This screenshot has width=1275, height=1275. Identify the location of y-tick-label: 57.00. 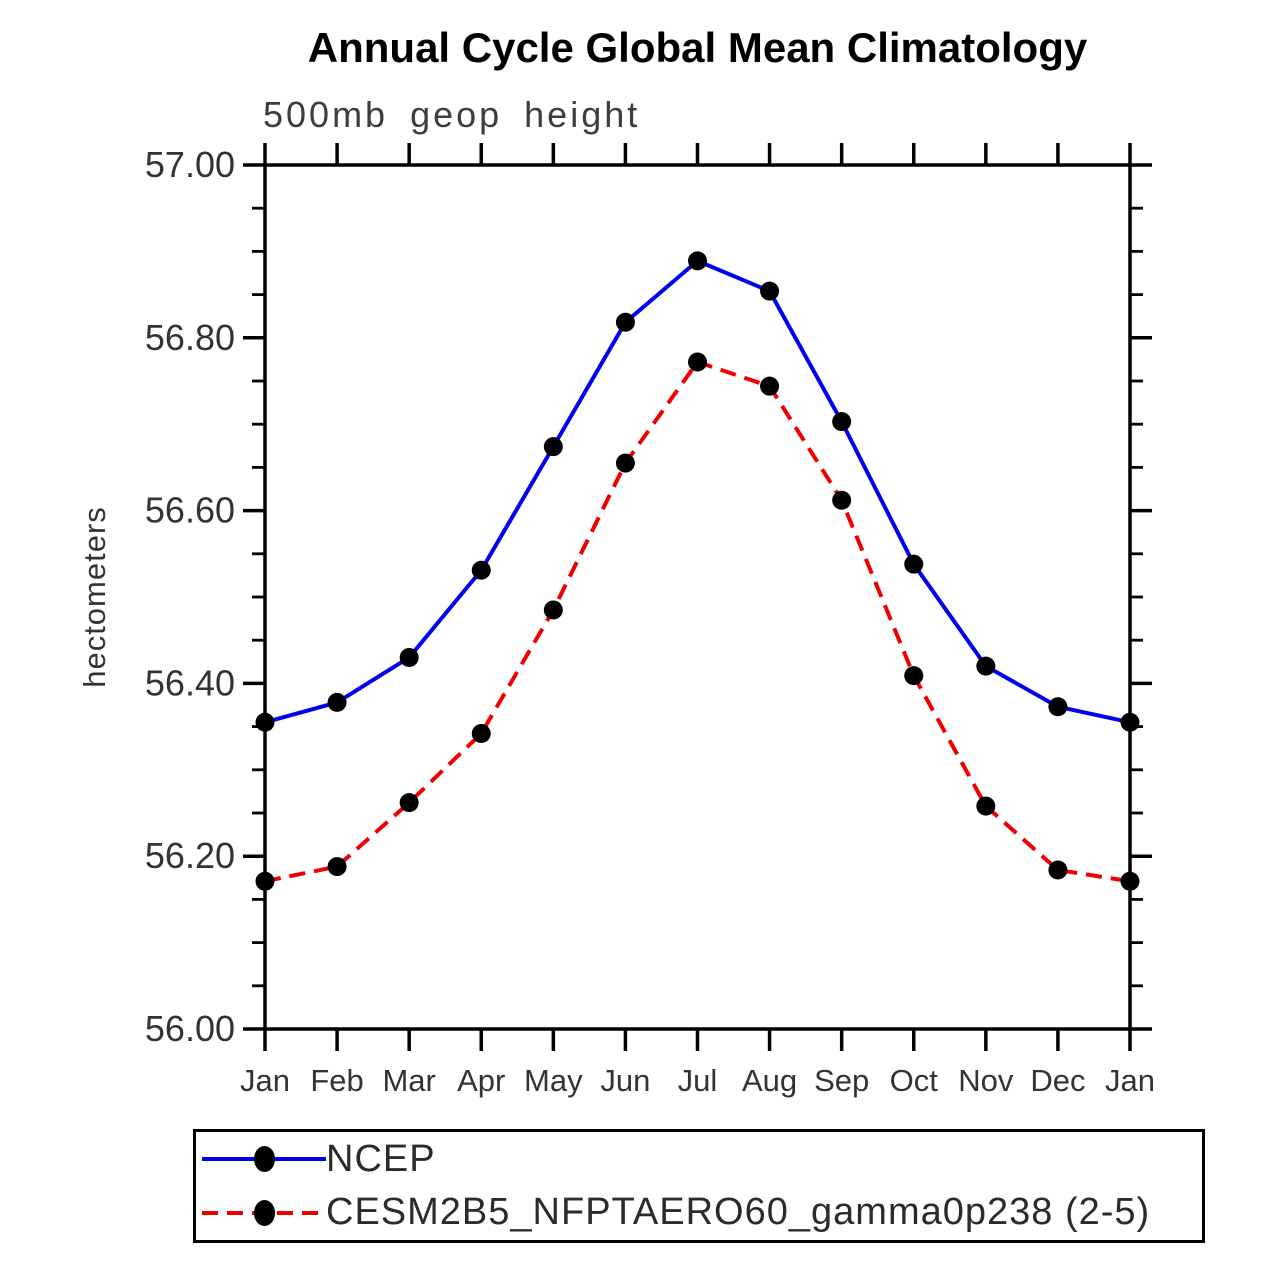
(190, 164).